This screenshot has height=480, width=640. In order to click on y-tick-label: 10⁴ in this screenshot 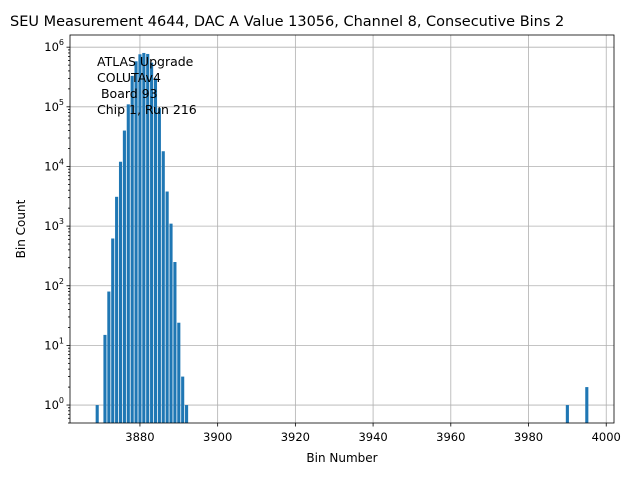, I will do `click(54, 165)`.